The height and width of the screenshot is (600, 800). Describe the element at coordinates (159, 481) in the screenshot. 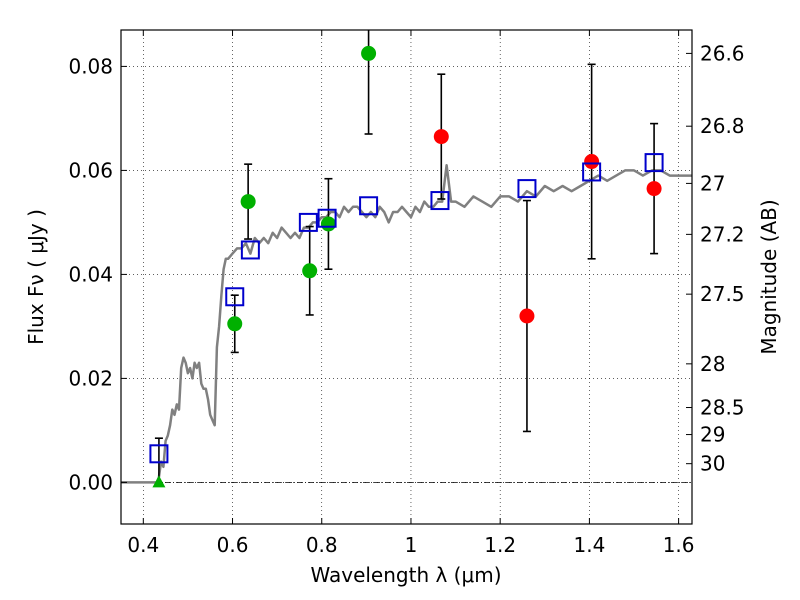

I see `non-detection-triangle` at that location.